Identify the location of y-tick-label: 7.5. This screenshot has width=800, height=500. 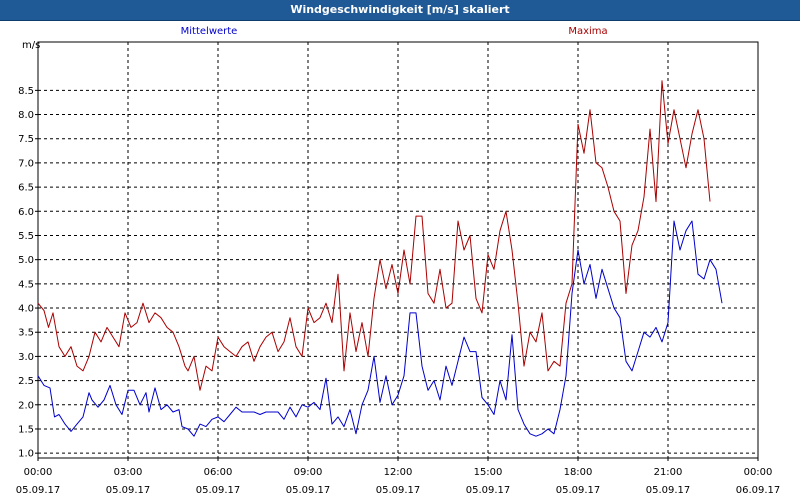
(26, 139).